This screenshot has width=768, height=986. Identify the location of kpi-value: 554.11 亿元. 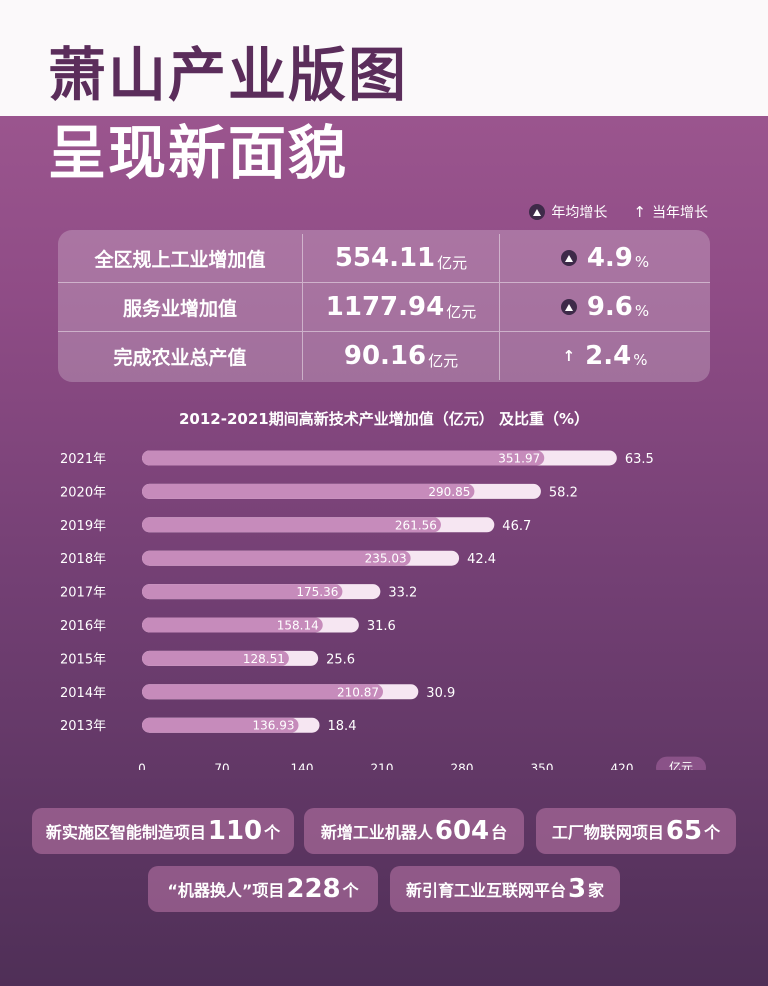
(401, 258).